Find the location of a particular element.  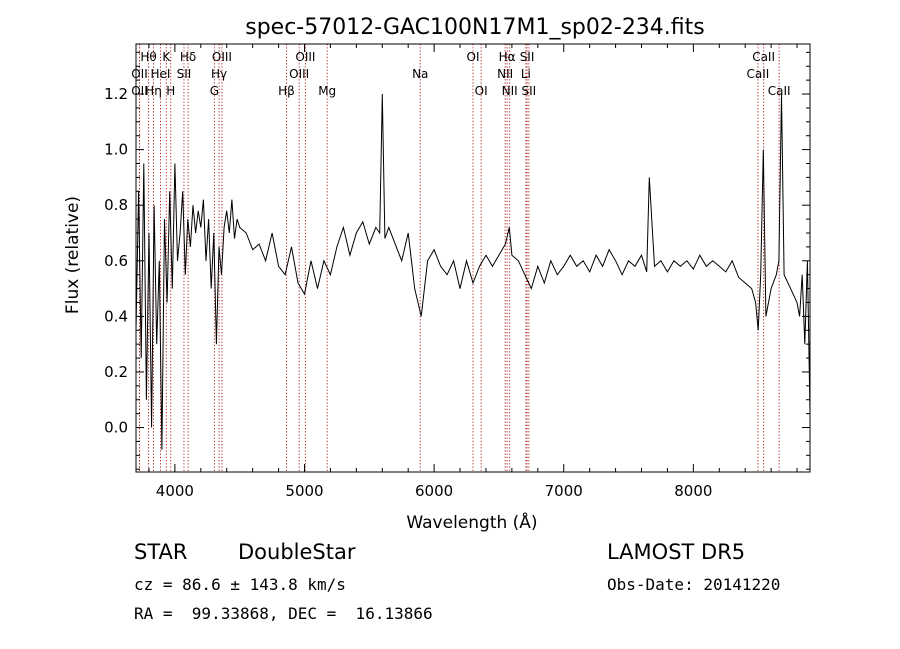

observation-date: Obs-Date: 20141220 is located at coordinates (694, 584).